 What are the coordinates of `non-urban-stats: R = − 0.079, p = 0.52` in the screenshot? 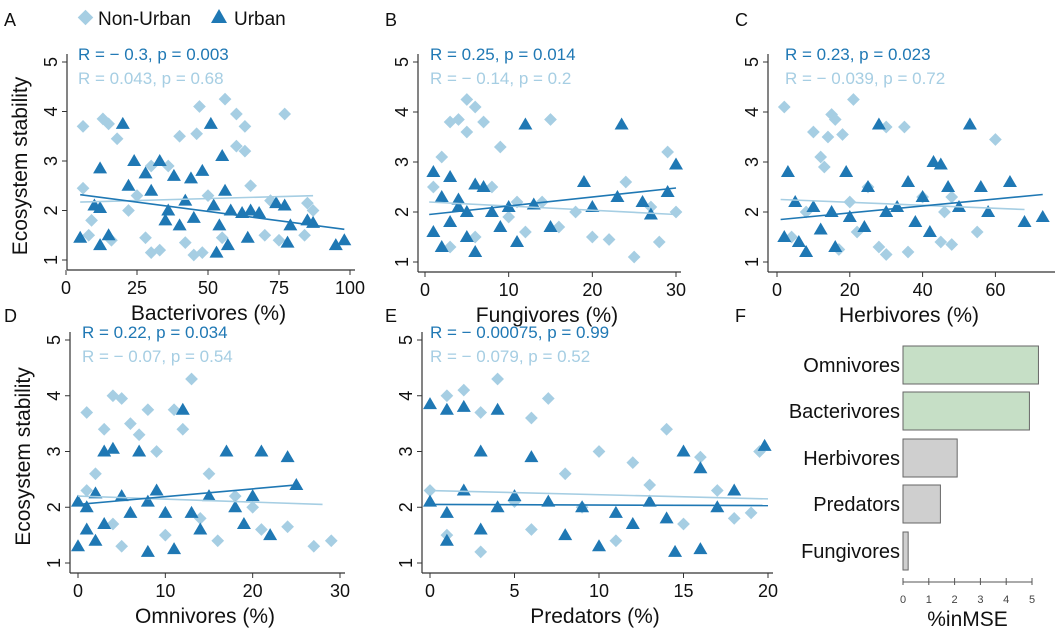 It's located at (510, 356).